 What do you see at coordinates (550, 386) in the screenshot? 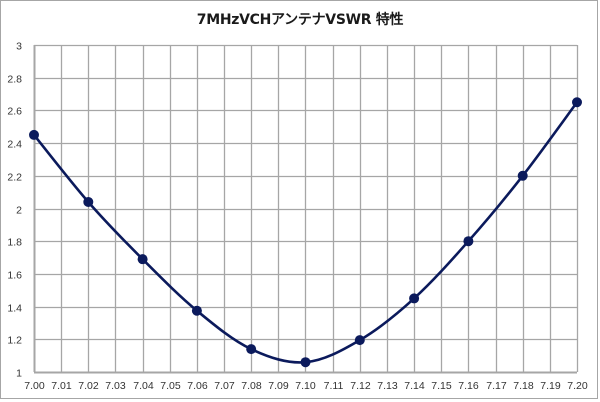
I see `x-tick-label: 7.19` at bounding box center [550, 386].